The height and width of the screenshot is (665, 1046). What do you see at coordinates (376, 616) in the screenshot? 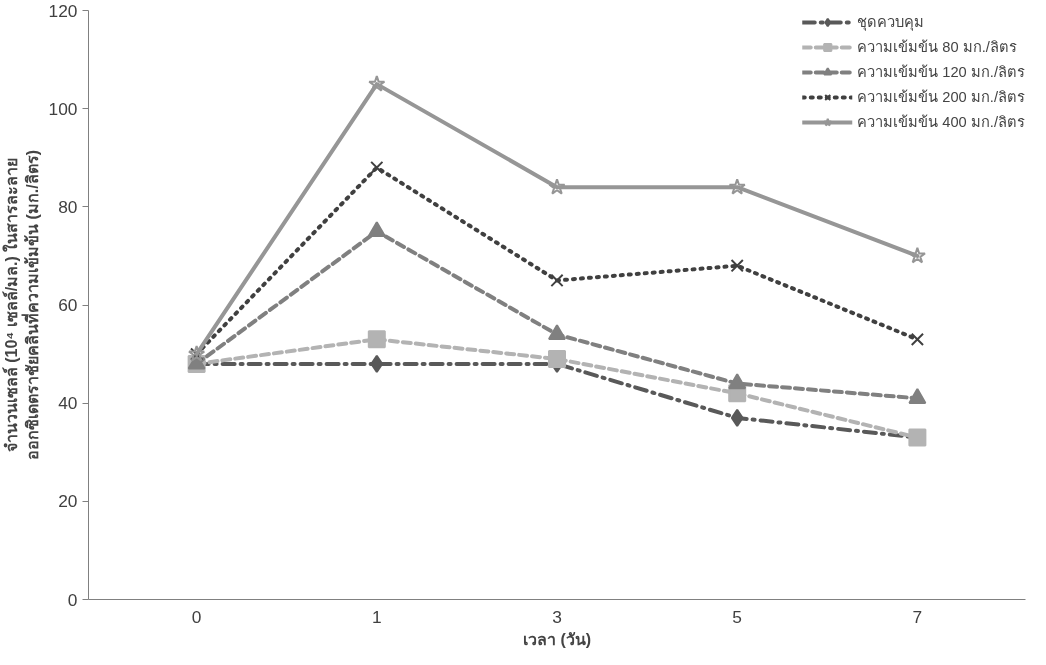
I see `x-tick-label: 1` at bounding box center [376, 616].